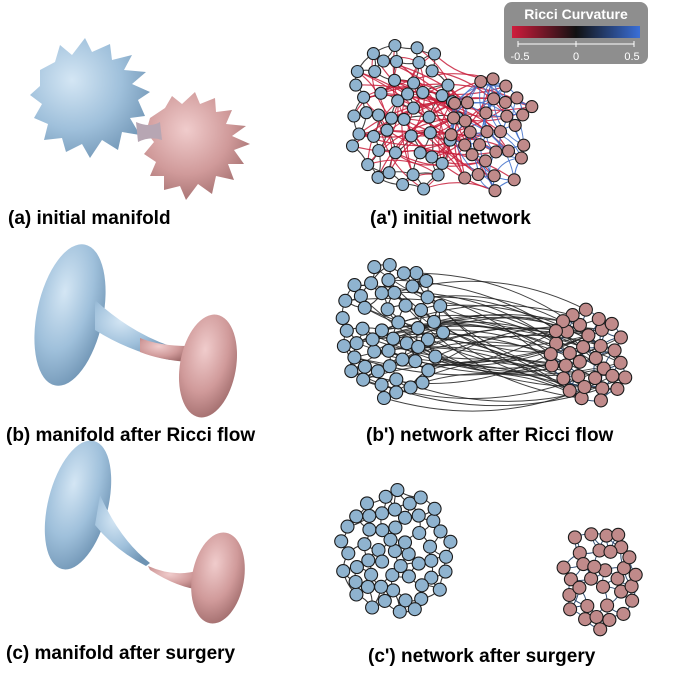 The height and width of the screenshot is (674, 680). What do you see at coordinates (175, 578) in the screenshot?
I see `pink-horn` at bounding box center [175, 578].